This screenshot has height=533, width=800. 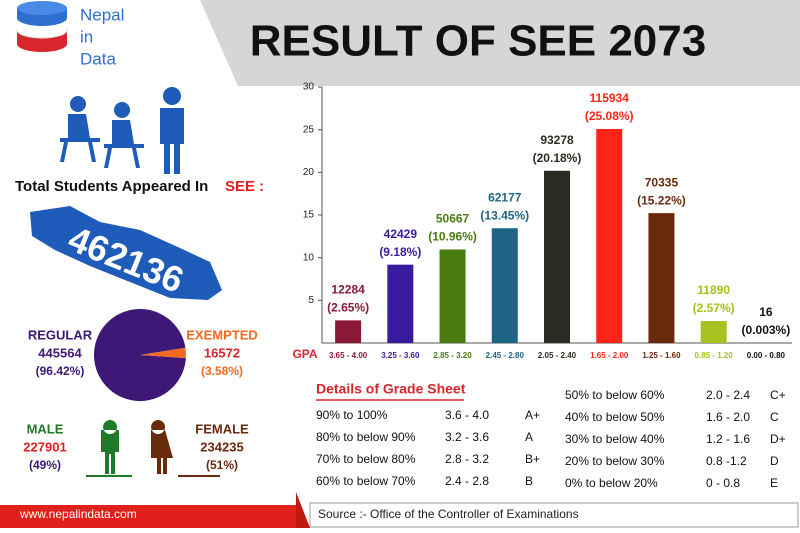 I want to click on grade-cell: D+, so click(x=778, y=439).